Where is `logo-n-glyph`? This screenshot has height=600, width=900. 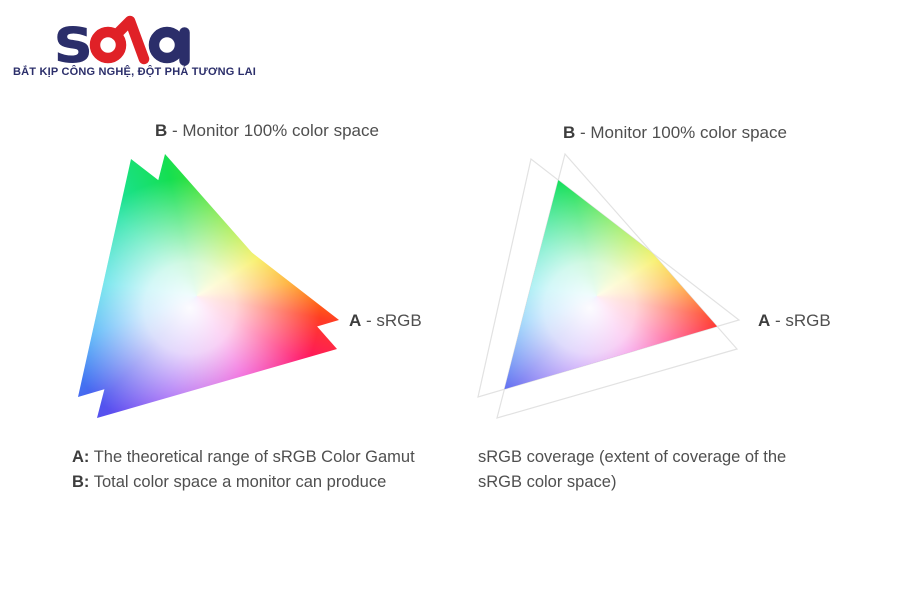
logo-n-glyph is located at coordinates (130, 40).